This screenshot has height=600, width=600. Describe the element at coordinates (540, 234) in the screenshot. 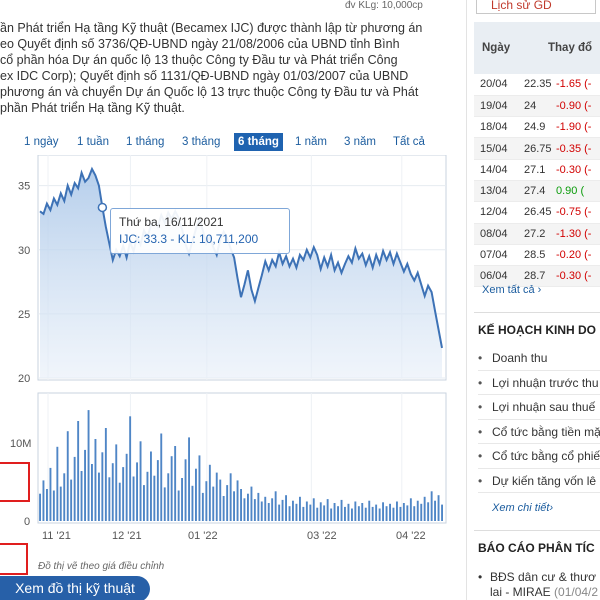

I see `row-price: 27.2` at that location.